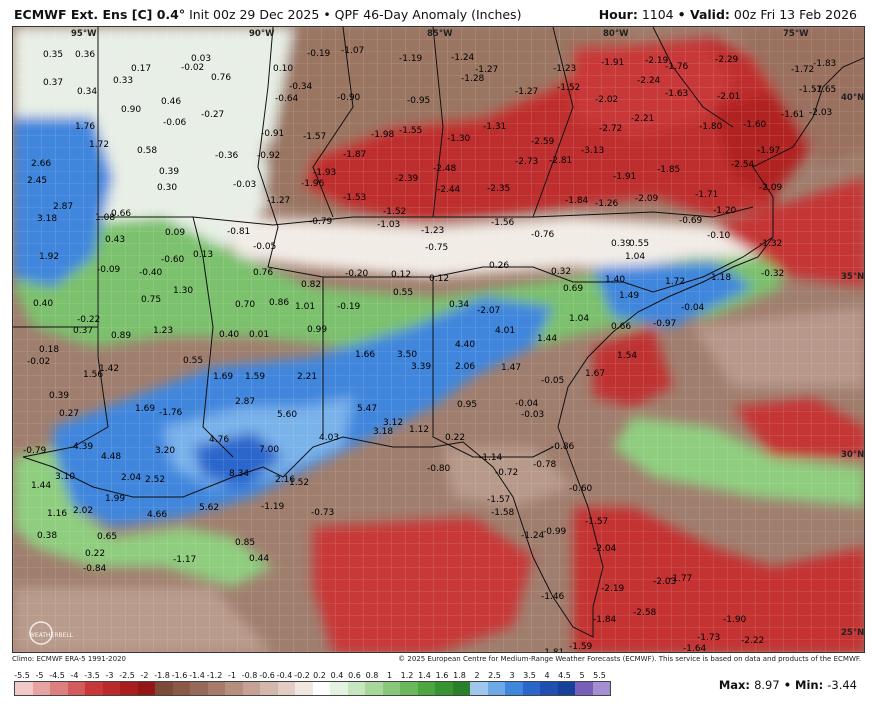  I want to click on map-value-label: 0.75, so click(151, 300).